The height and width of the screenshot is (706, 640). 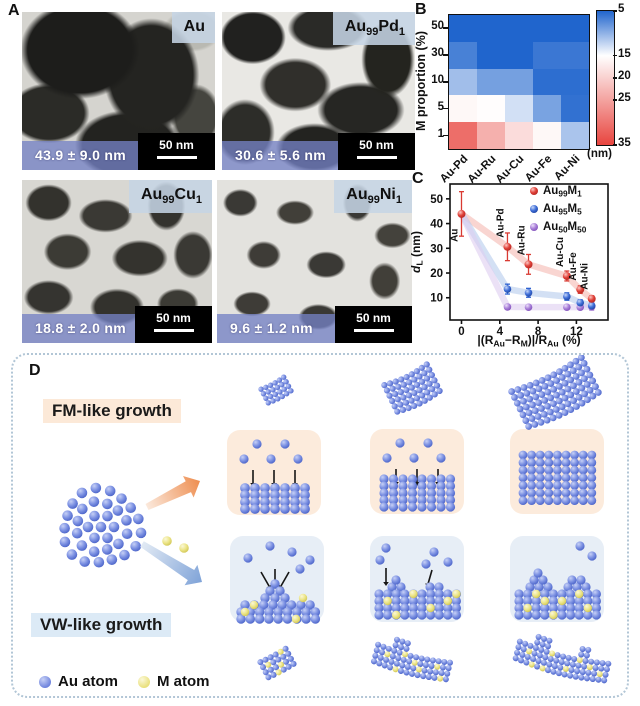 What do you see at coordinates (172, 493) in the screenshot?
I see `fm-arrow-icon` at bounding box center [172, 493].